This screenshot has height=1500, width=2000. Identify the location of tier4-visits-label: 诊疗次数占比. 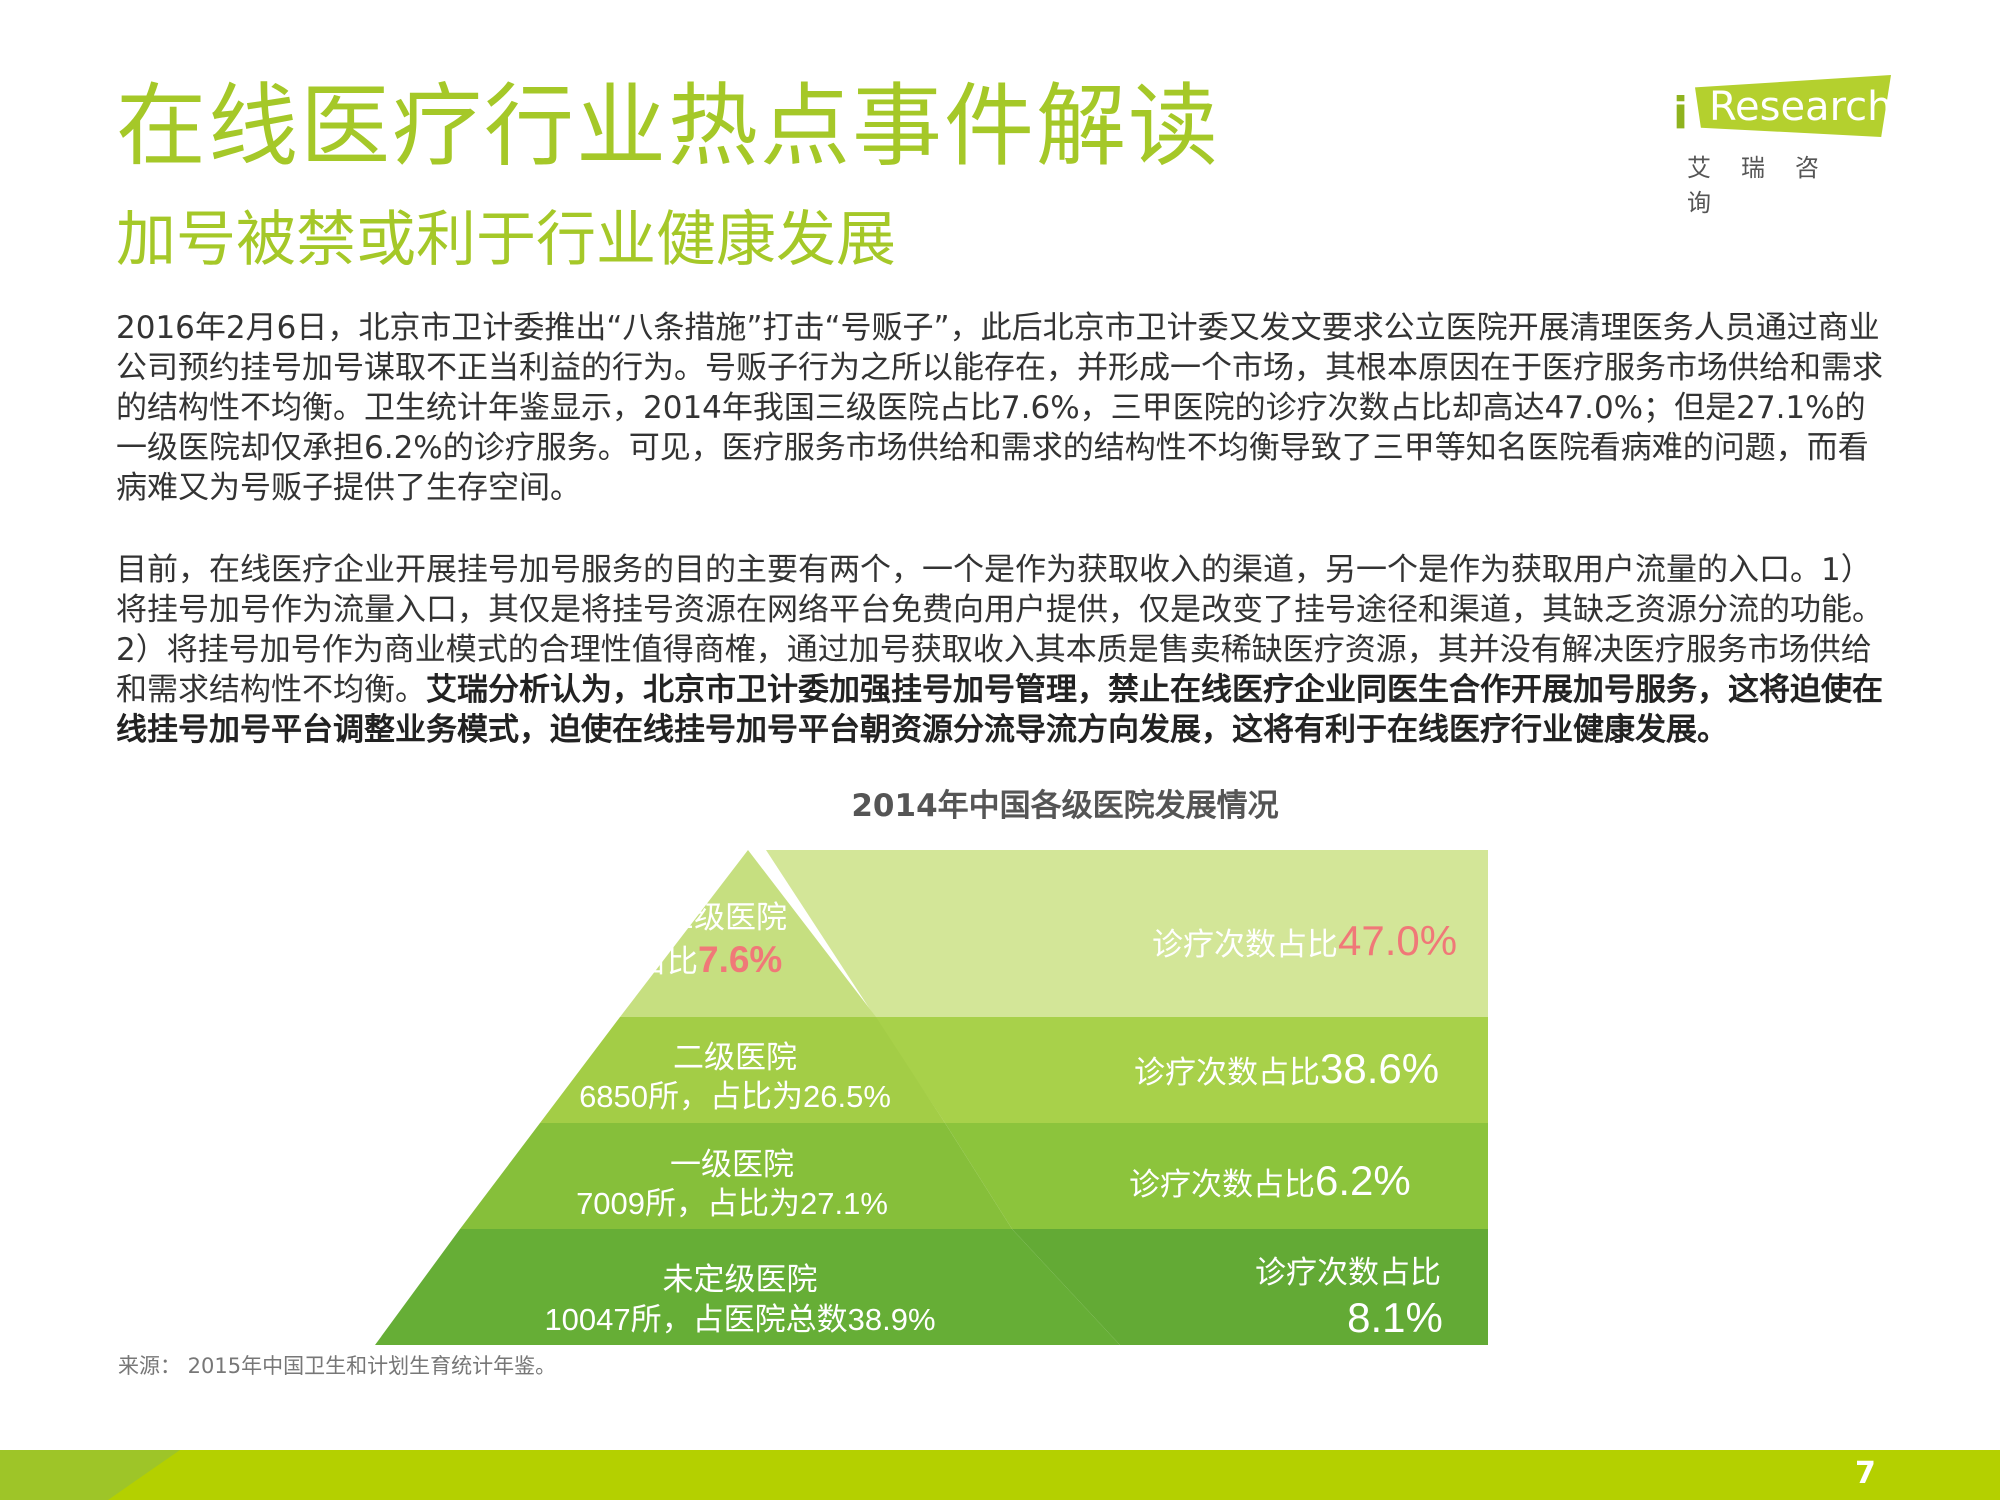
(1348, 1272).